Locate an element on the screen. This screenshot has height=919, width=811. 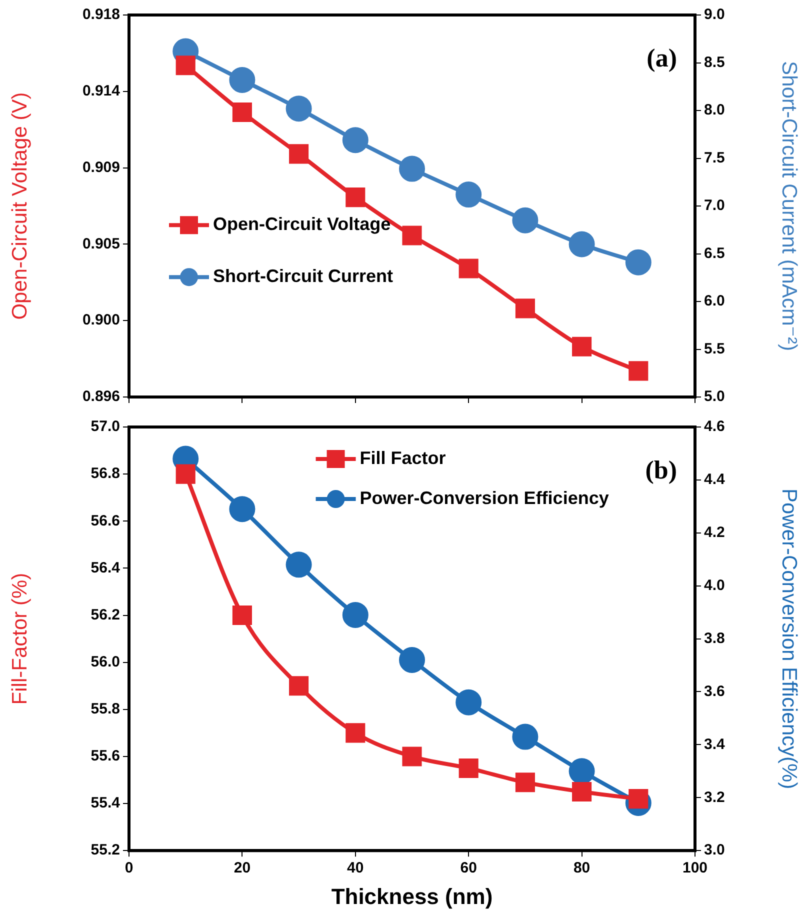
x-tick-label: 20 is located at coordinates (242, 868).